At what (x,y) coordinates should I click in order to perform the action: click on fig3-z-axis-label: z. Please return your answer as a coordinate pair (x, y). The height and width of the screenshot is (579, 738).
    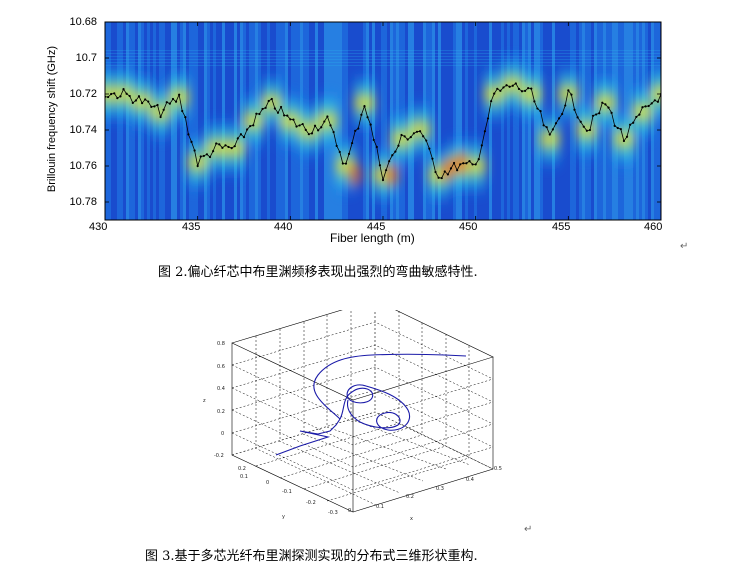
    Looking at the image, I should click on (204, 401).